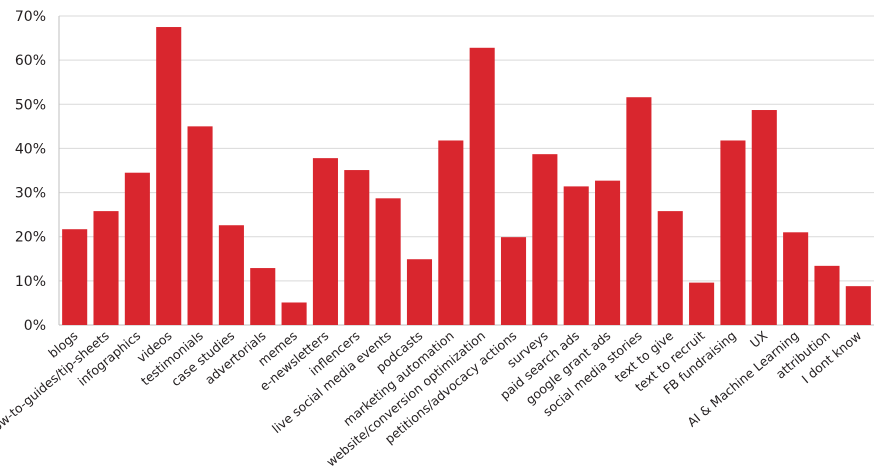 This screenshot has width=890, height=470. I want to click on y-tick-label: 30%, so click(30, 194).